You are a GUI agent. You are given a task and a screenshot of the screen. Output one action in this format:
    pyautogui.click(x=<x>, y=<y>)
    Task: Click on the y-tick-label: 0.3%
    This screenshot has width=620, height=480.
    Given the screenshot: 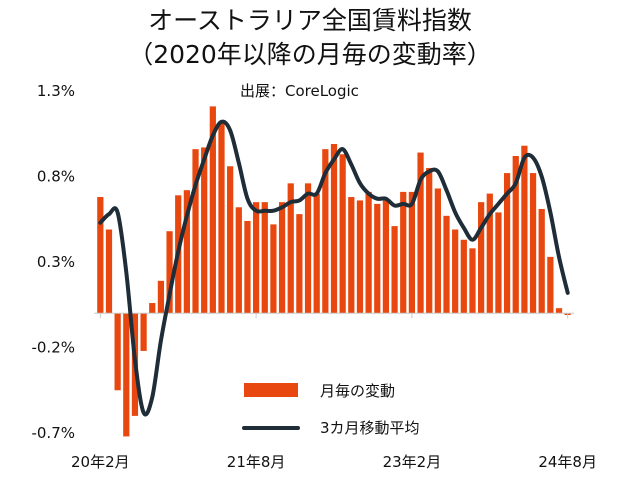 What is the action you would take?
    pyautogui.click(x=56, y=262)
    